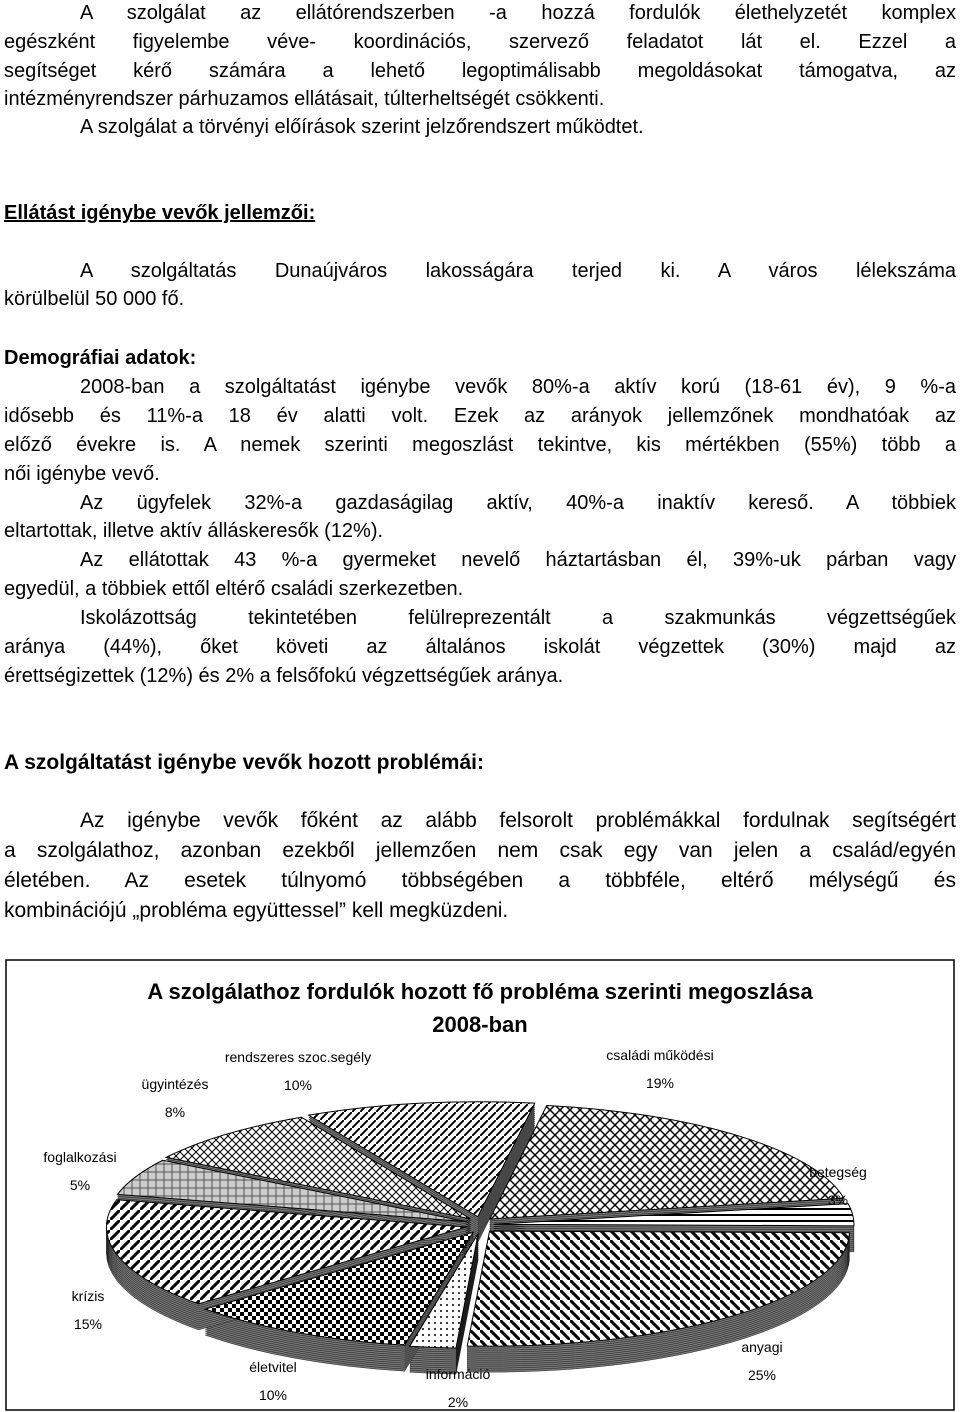 Image resolution: width=960 pixels, height=1412 pixels. Describe the element at coordinates (272, 1367) in the screenshot. I see `slice-label: életvitel` at that location.